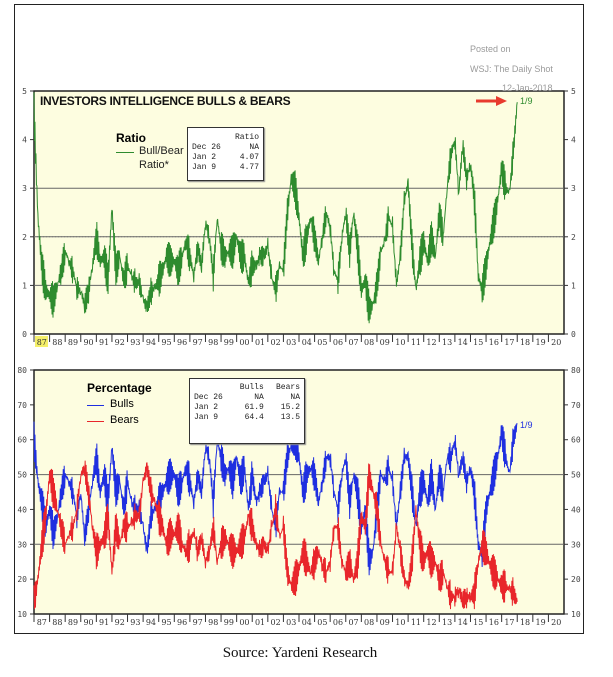 Image resolution: width=613 pixels, height=677 pixels. I want to click on chart-title: INVESTORS INTELLIGENCE BULLS & BEARS, so click(165, 101).